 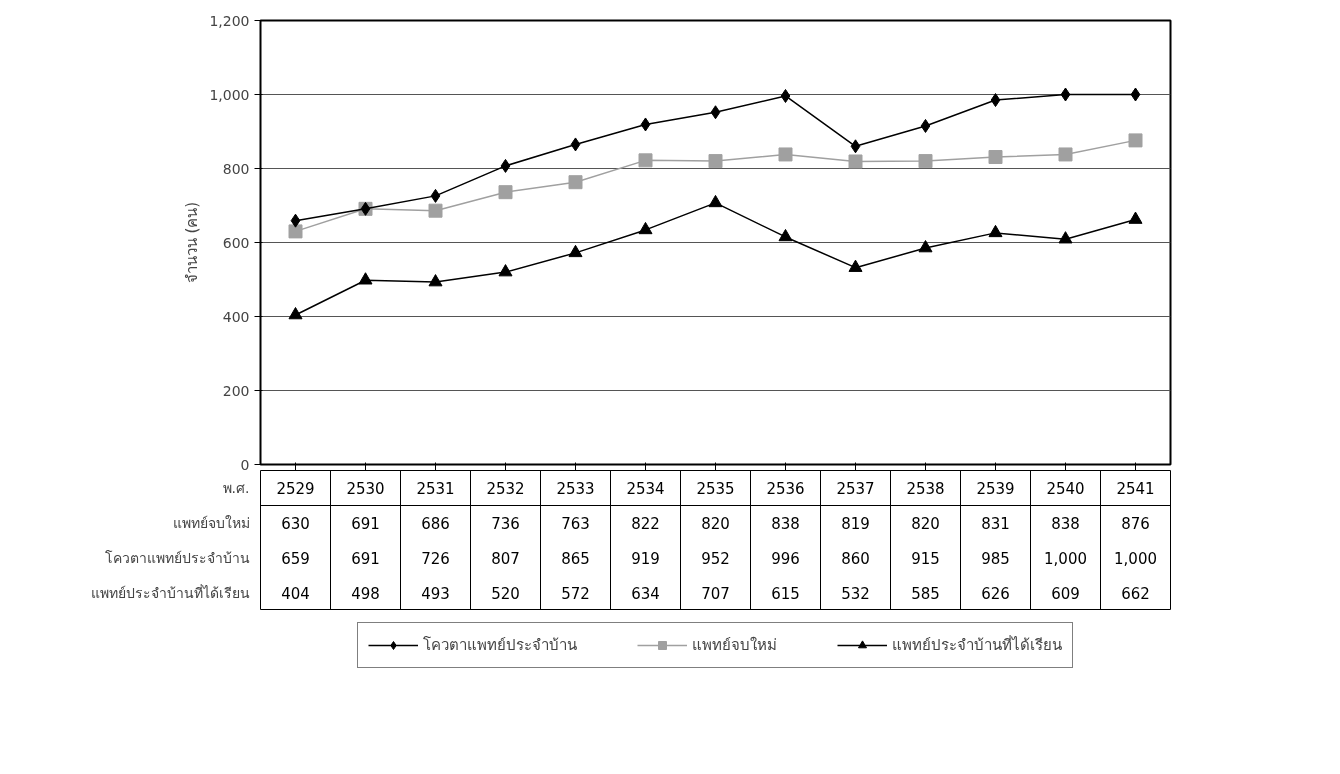 What do you see at coordinates (645, 559) in the screenshot?
I see `data-label: 919` at bounding box center [645, 559].